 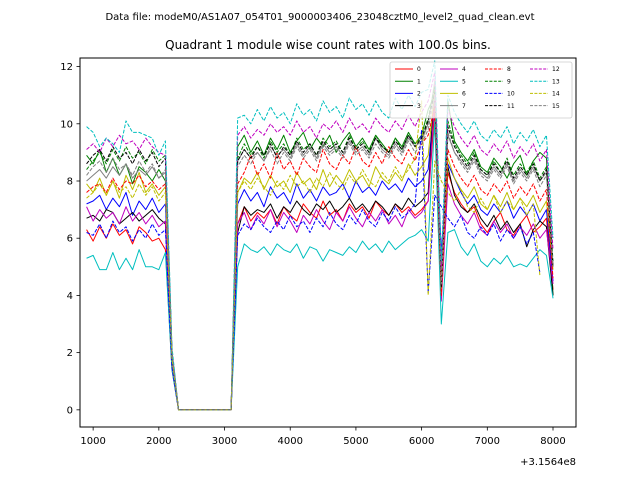 I want to click on y-tick-label: 4, so click(x=70, y=296).